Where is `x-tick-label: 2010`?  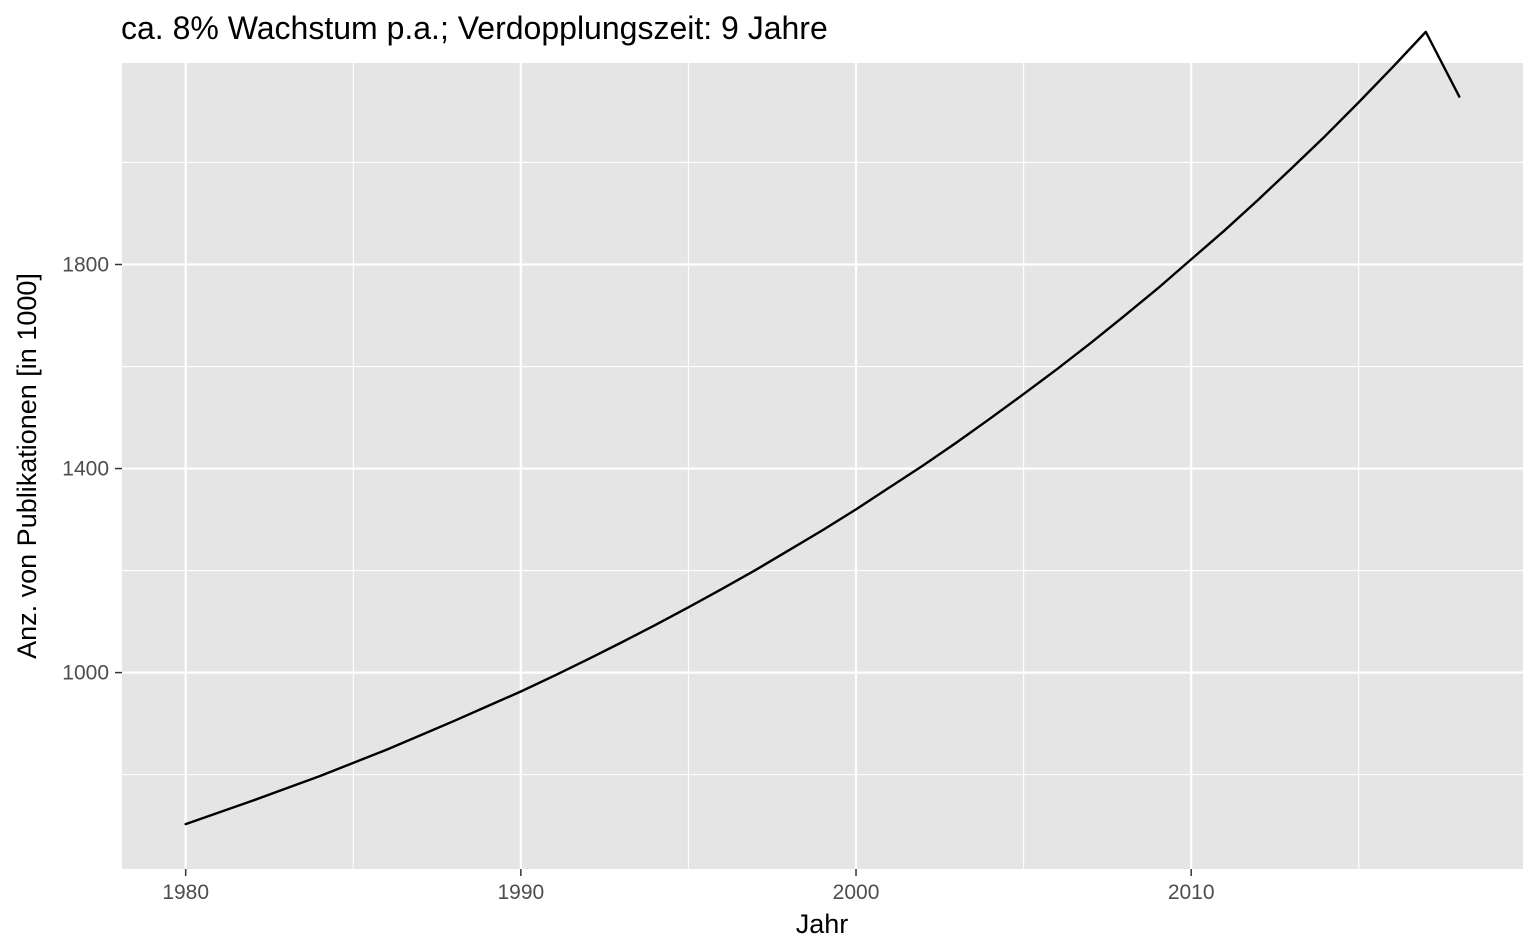 x-tick-label: 2010 is located at coordinates (1191, 892).